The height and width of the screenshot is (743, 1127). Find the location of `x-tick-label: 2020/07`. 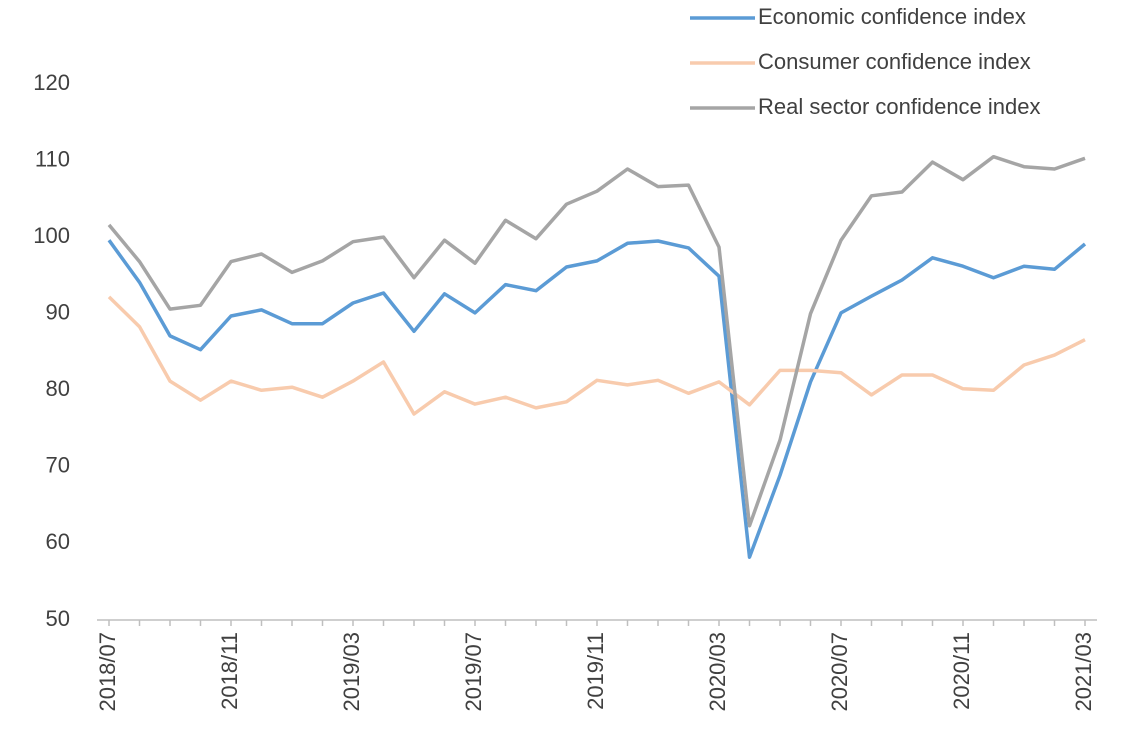

x-tick-label: 2020/07 is located at coordinates (839, 672).